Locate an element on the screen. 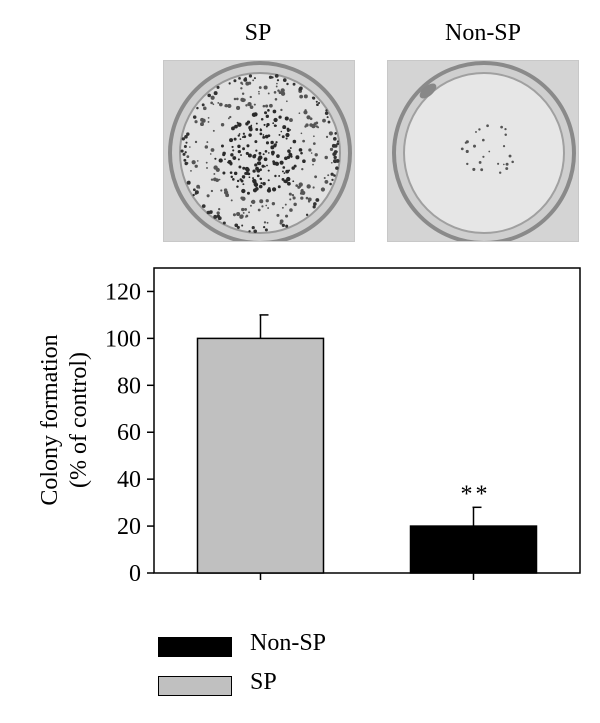 The image size is (600, 723). bar-sp is located at coordinates (260, 455).